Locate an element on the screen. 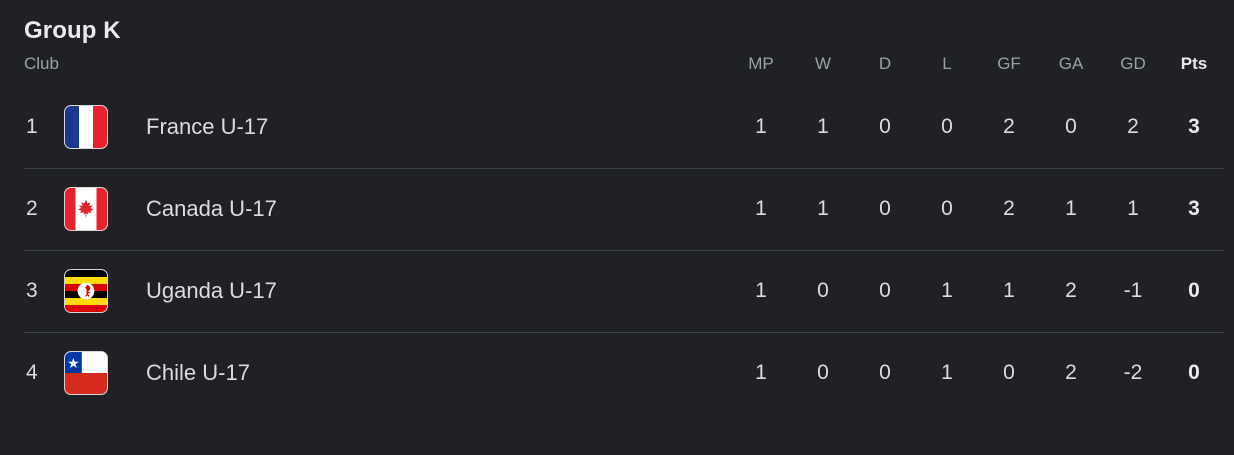 The image size is (1234, 455). team-name: Uganda U-17 is located at coordinates (426, 290).